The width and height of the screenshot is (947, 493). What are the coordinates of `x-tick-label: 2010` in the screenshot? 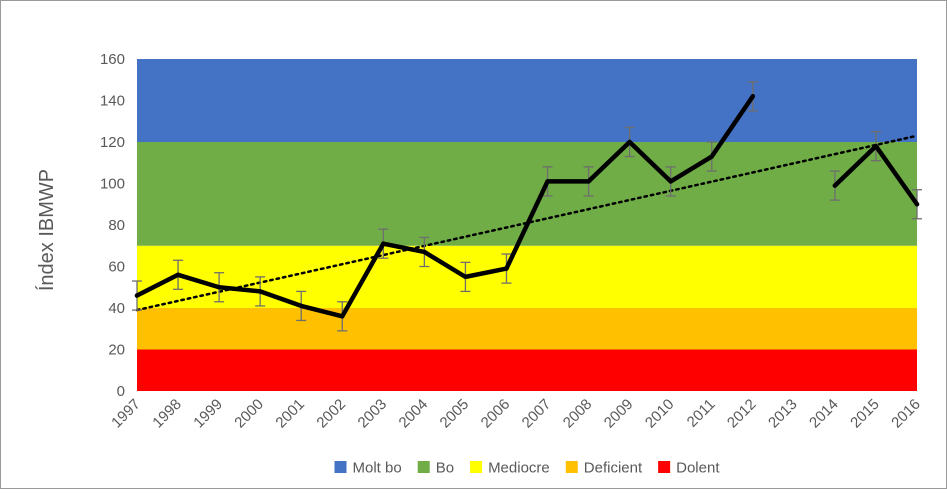 It's located at (660, 414).